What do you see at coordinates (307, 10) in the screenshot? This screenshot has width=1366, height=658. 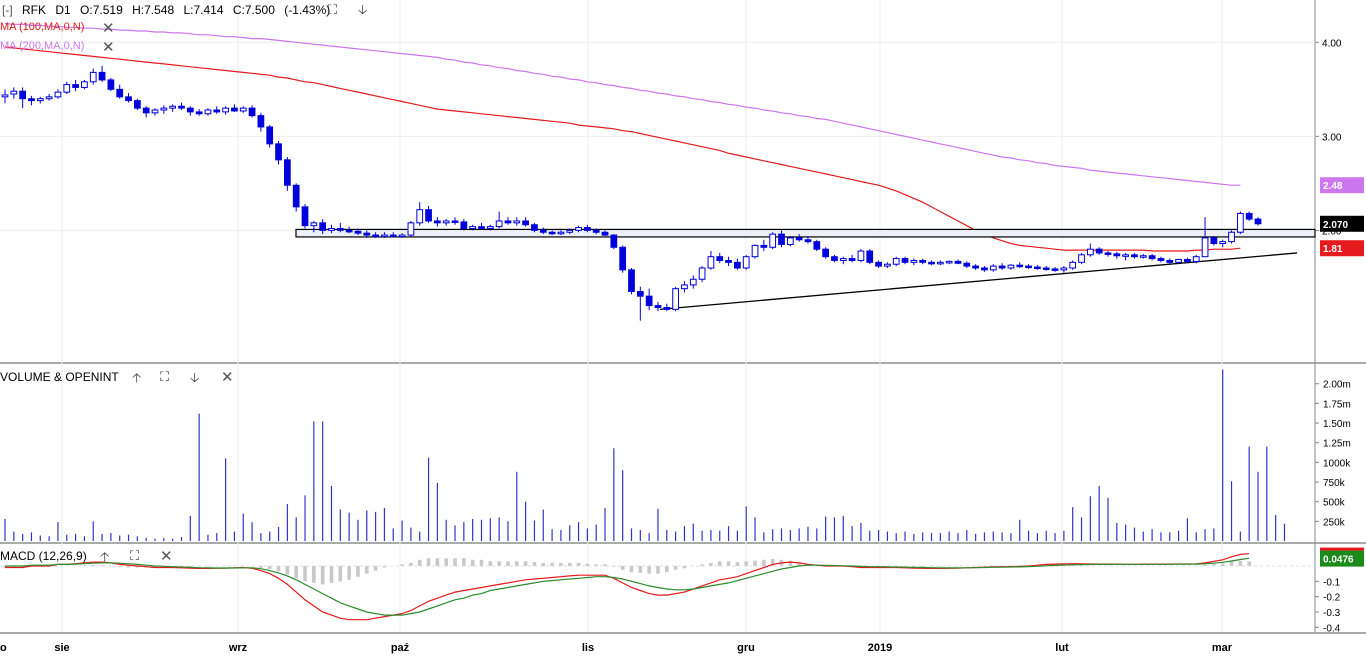 I see `change-value: (-1.43%)` at bounding box center [307, 10].